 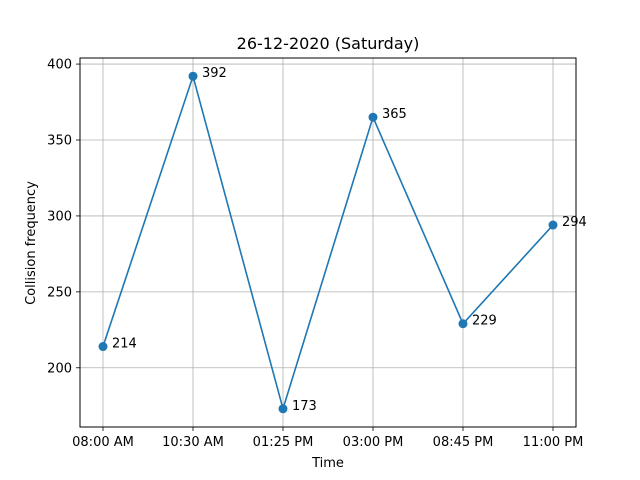 I want to click on data-label: 392, so click(x=214, y=73).